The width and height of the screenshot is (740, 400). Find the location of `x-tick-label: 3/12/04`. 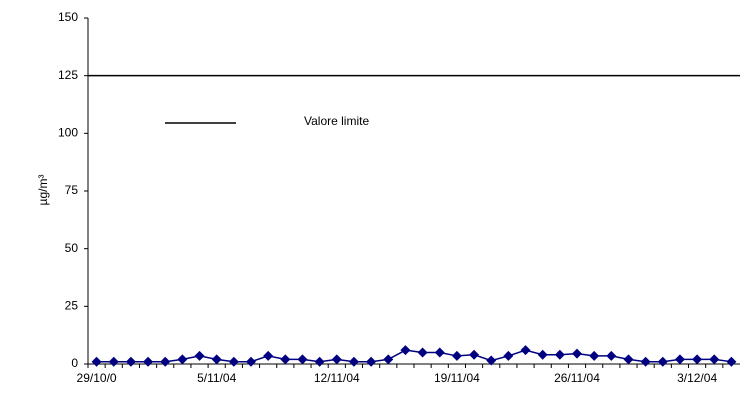

x-tick-label: 3/12/04 is located at coordinates (697, 378).